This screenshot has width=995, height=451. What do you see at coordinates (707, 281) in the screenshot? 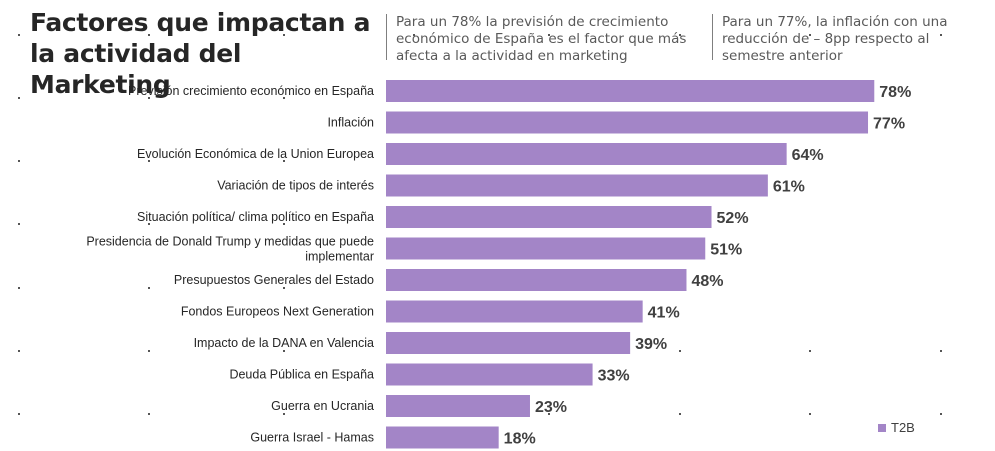
I see `value-label: 48%` at bounding box center [707, 281].